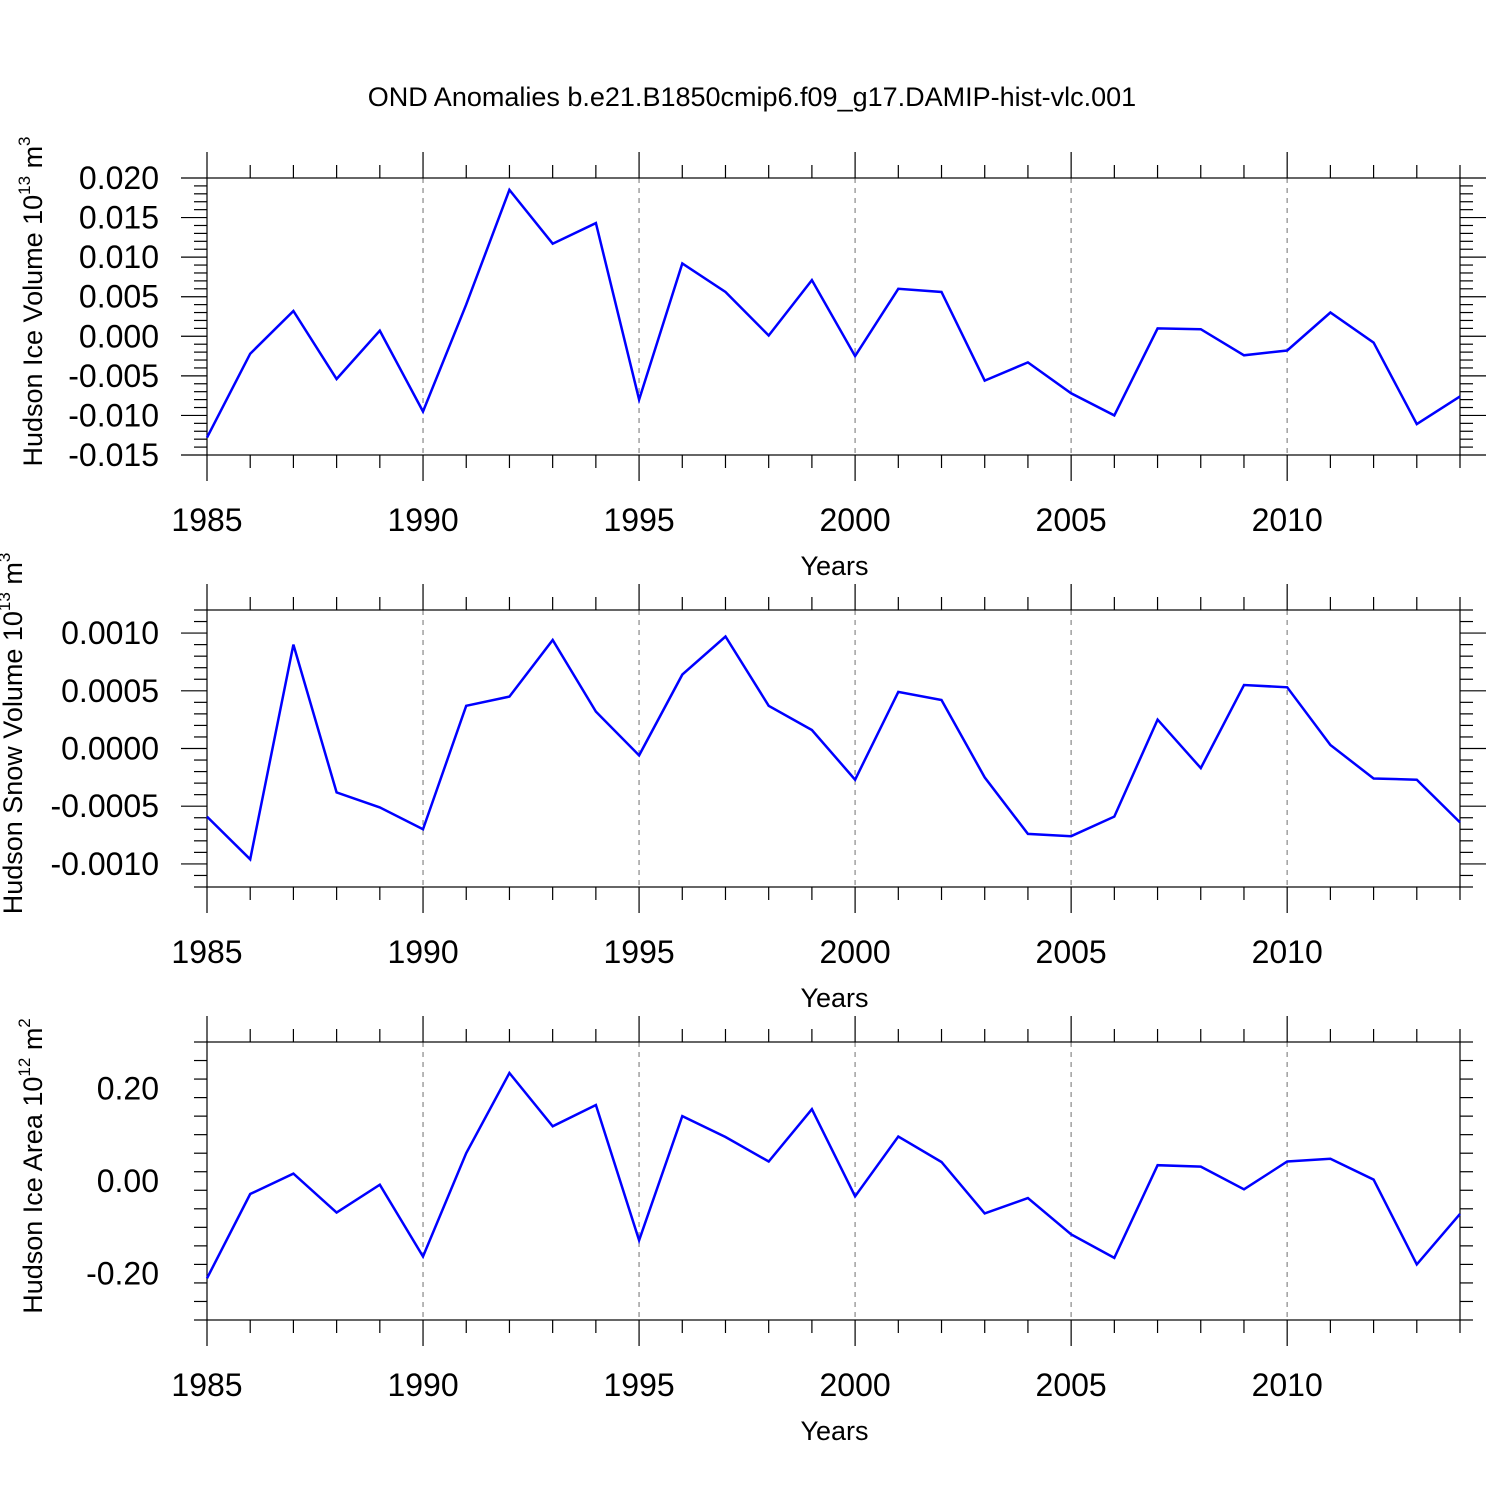 This screenshot has width=1500, height=1505. I want to click on y-tick-label: 0.000, so click(119, 336).